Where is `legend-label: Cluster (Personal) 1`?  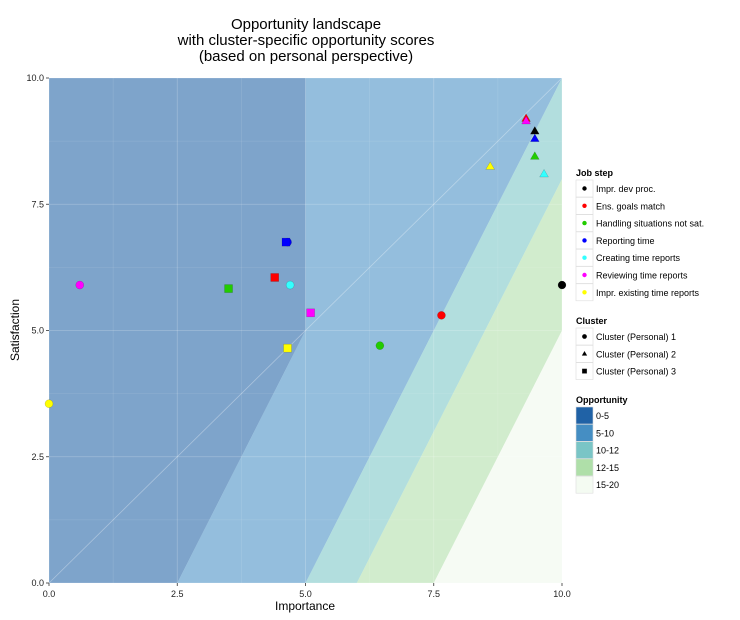
legend-label: Cluster (Personal) 1 is located at coordinates (636, 337).